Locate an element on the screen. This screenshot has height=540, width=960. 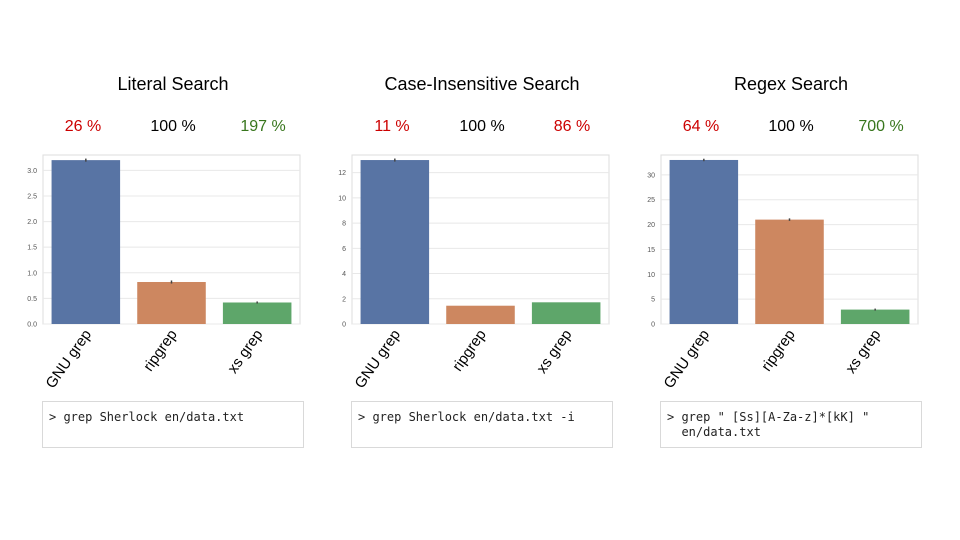
panel-title: Literal Search is located at coordinates (173, 84).